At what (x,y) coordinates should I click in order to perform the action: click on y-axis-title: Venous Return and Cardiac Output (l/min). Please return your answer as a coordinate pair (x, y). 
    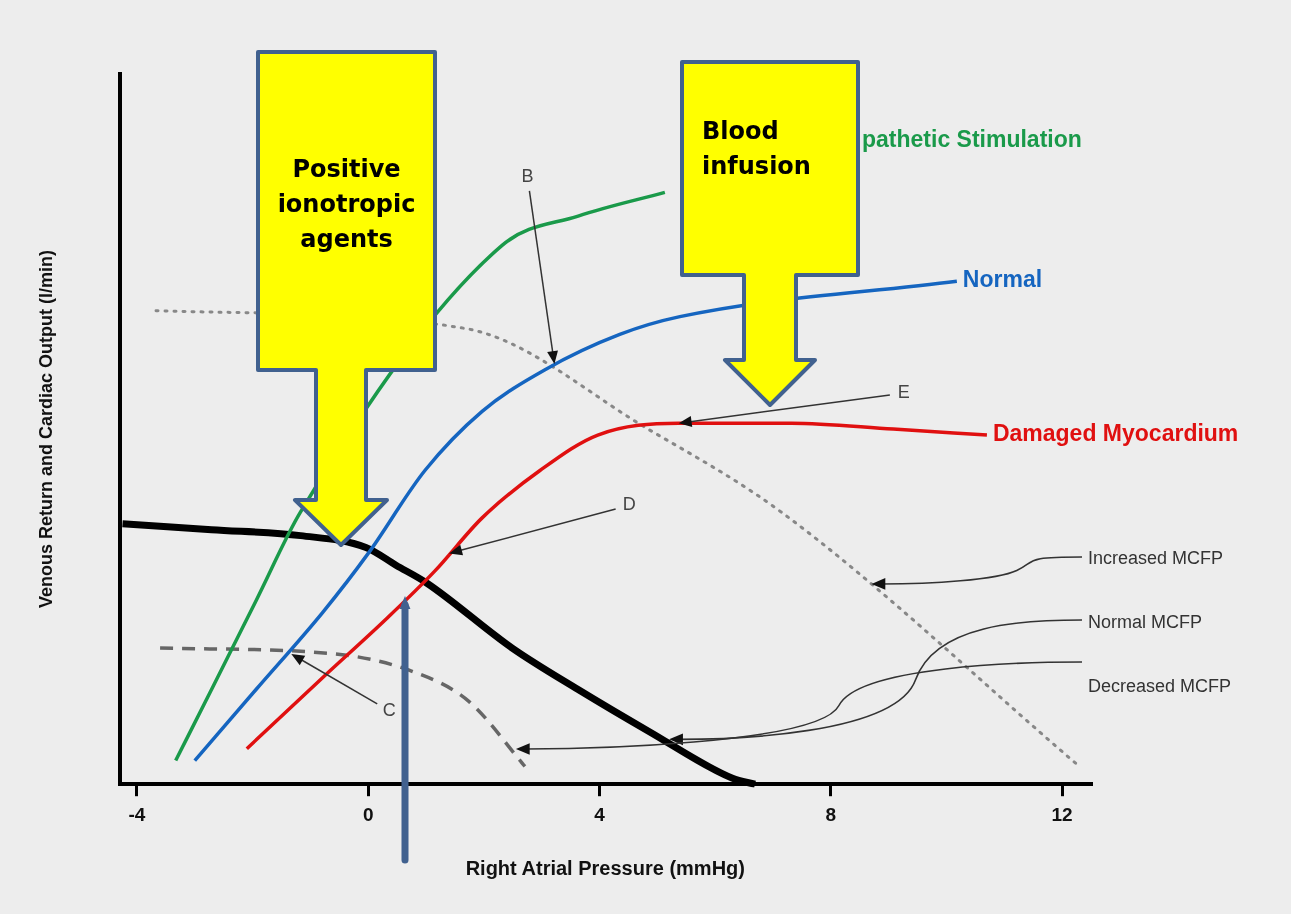
    Looking at the image, I should click on (45, 429).